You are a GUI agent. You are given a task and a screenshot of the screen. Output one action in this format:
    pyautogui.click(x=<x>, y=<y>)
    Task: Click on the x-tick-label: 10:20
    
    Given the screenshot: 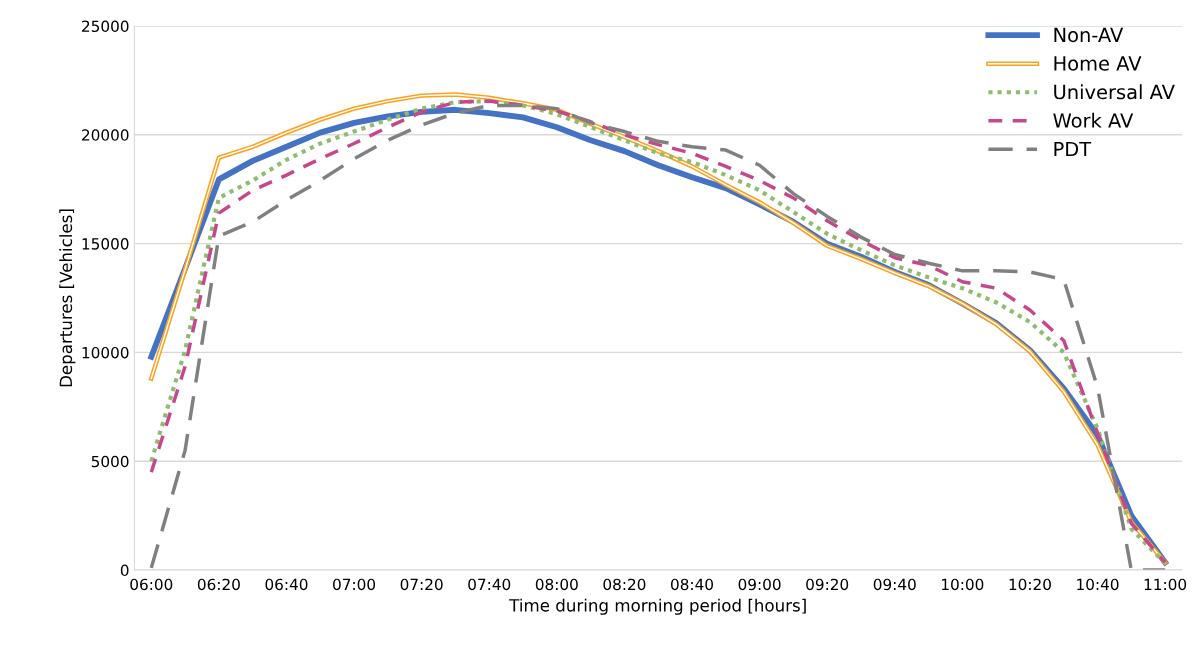 What is the action you would take?
    pyautogui.click(x=1030, y=584)
    